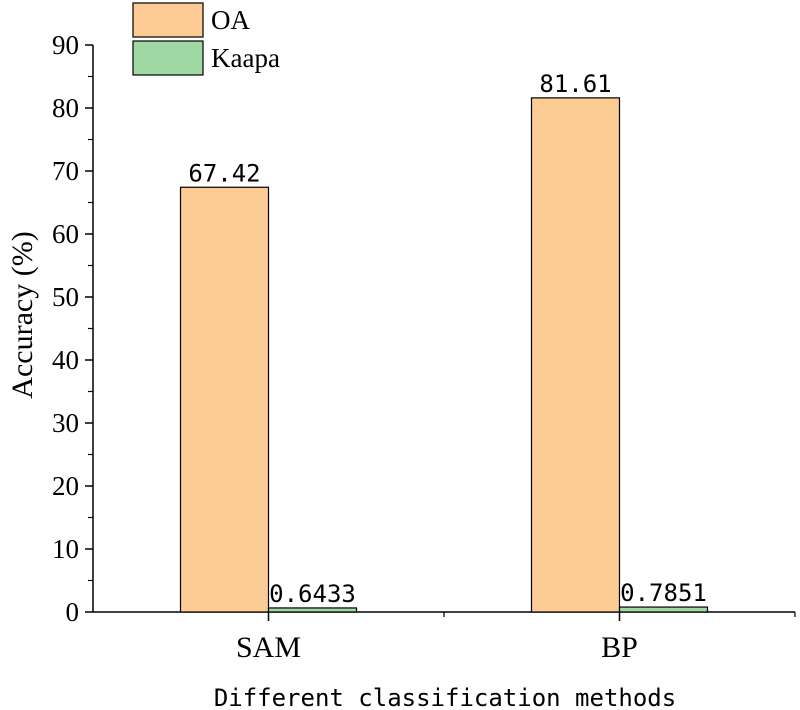  What do you see at coordinates (168, 58) in the screenshot?
I see `legend-swatch-kaapa` at bounding box center [168, 58].